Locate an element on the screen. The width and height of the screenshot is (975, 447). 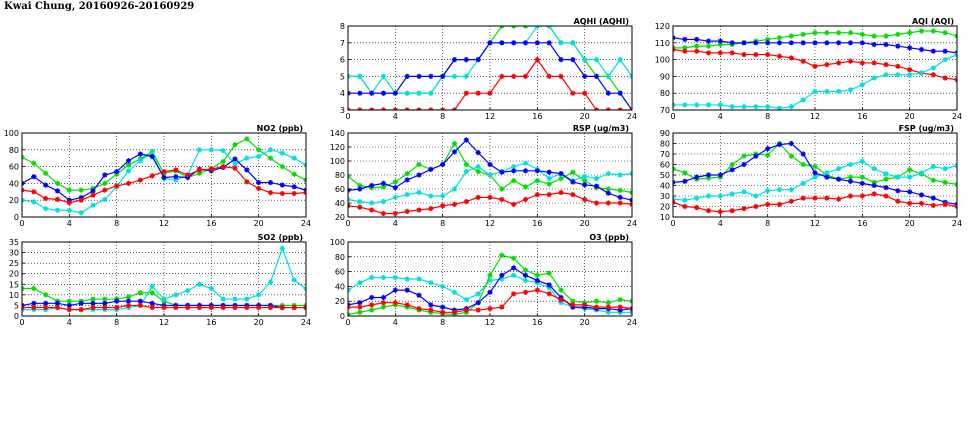
rsp-plot-frame is located at coordinates (490, 175).